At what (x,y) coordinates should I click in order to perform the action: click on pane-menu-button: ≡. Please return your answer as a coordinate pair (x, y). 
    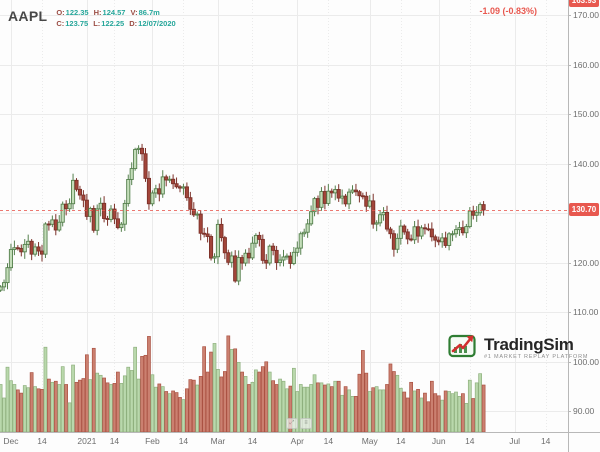
    Looking at the image, I should click on (306, 423).